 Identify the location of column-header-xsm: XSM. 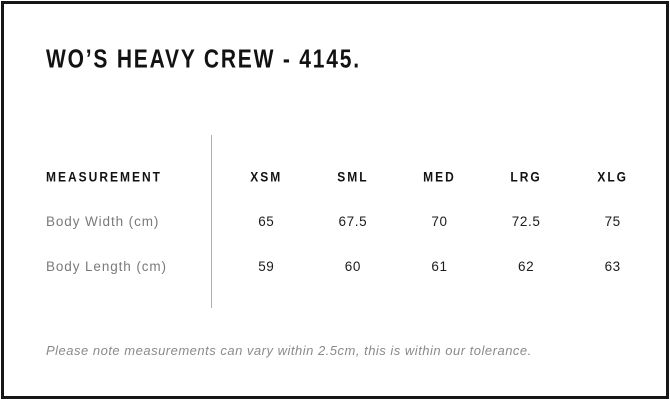
(266, 176).